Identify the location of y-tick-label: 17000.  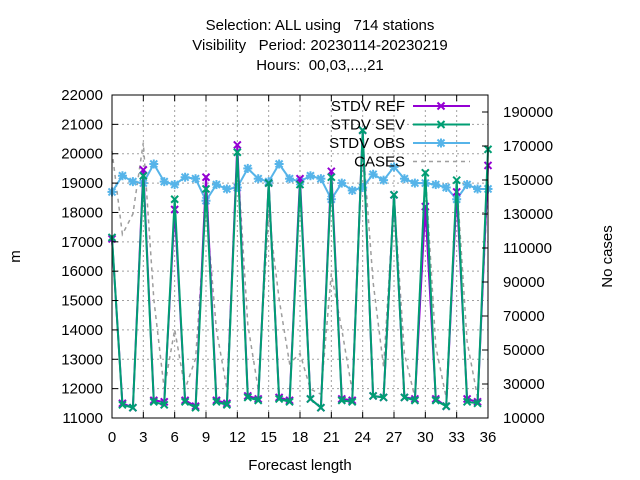
(82, 242).